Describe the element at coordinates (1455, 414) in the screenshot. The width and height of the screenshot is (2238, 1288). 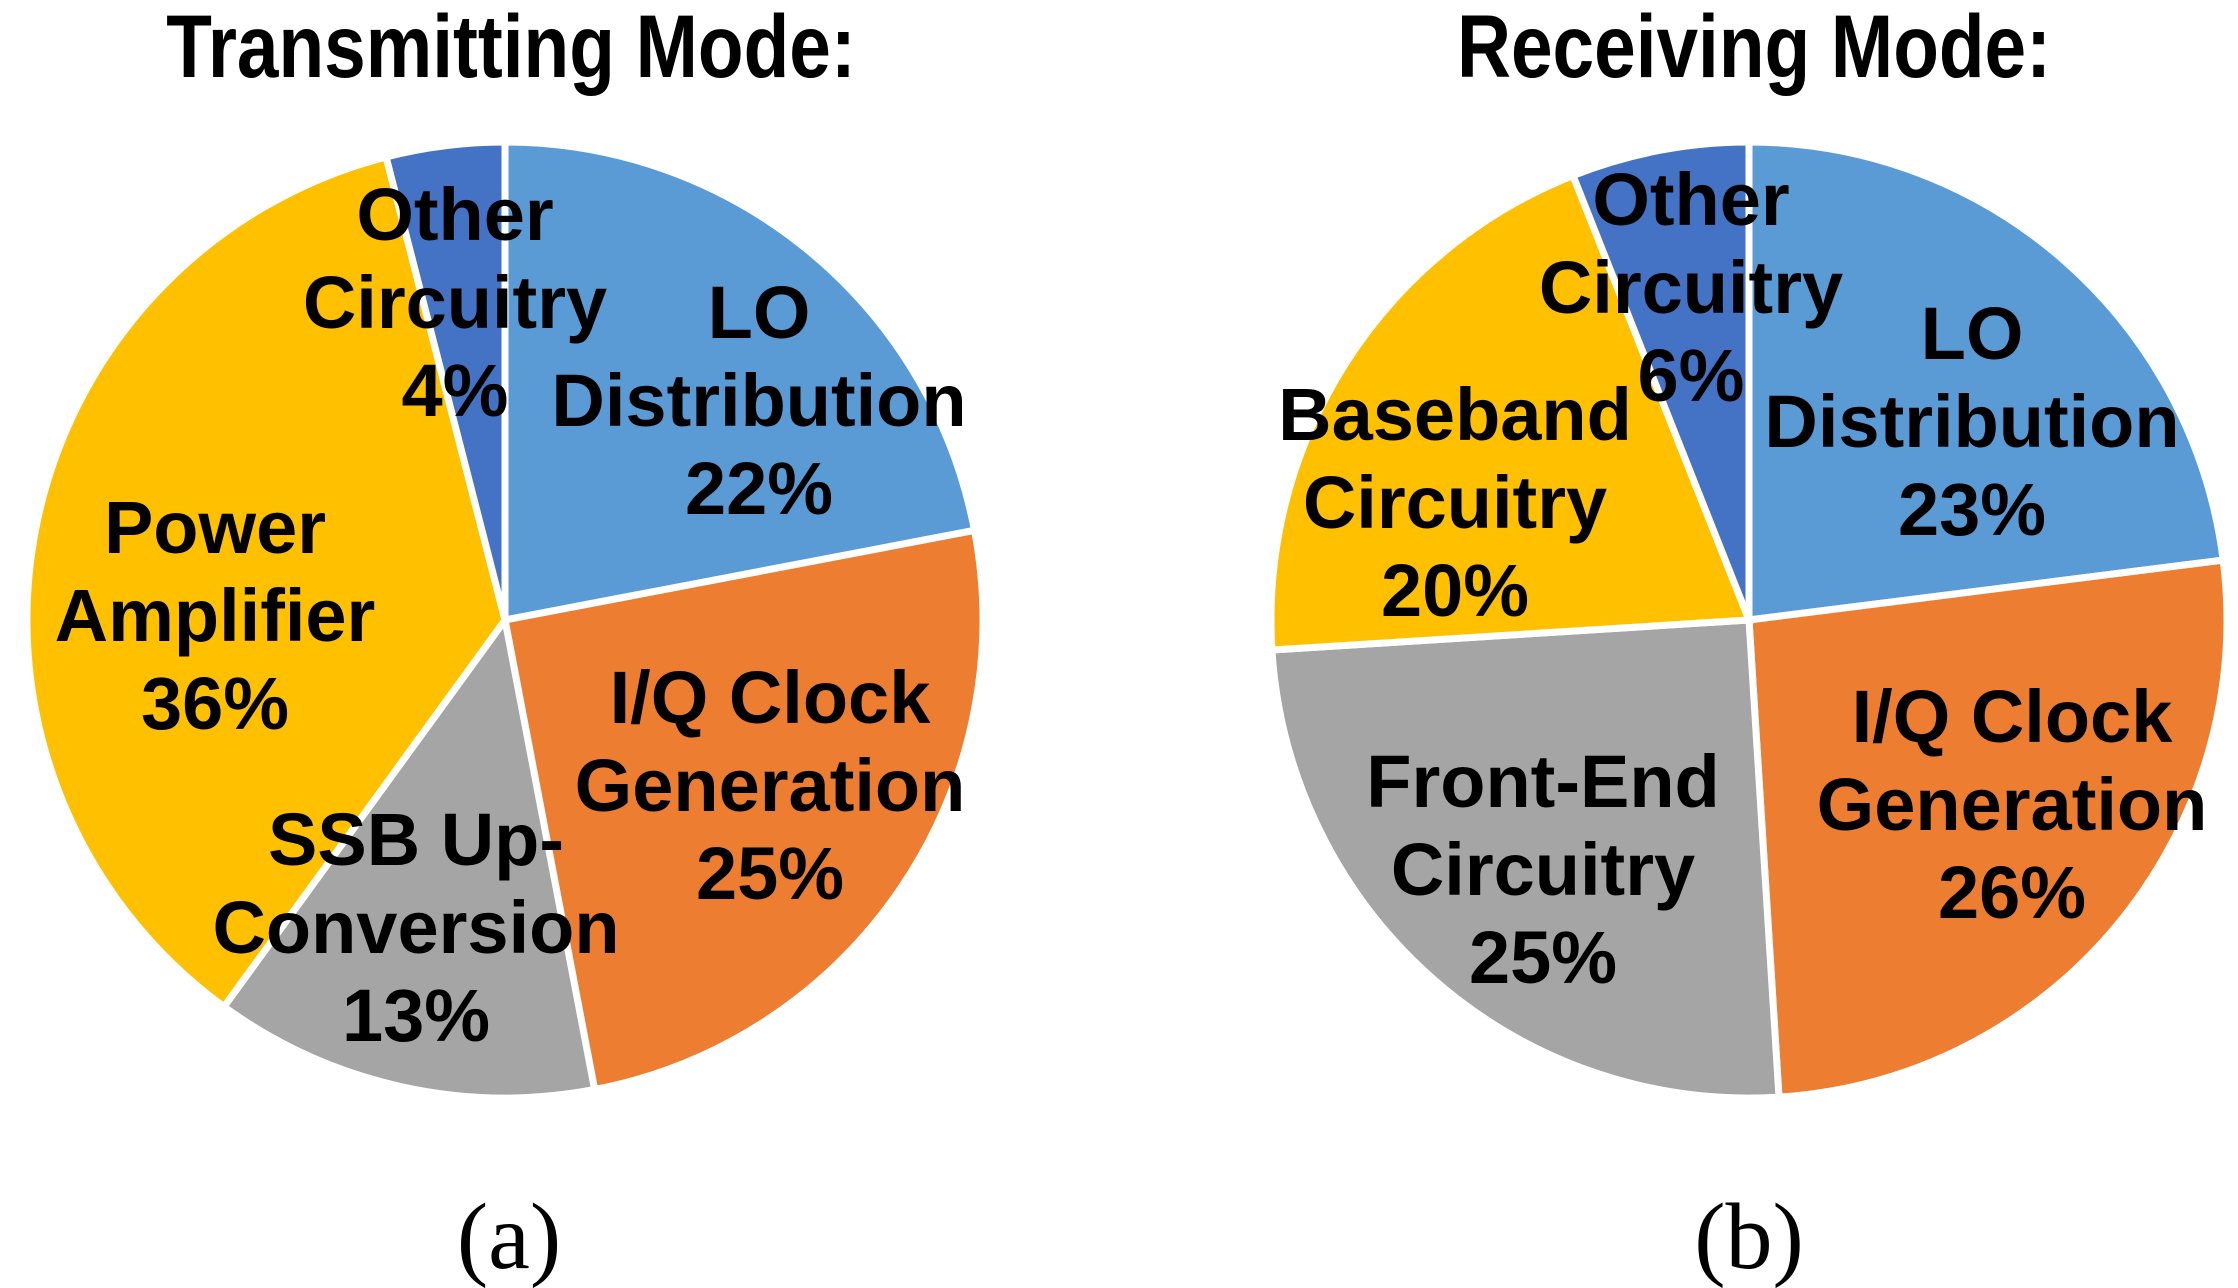
I see `slice-label-line: Baseband` at that location.